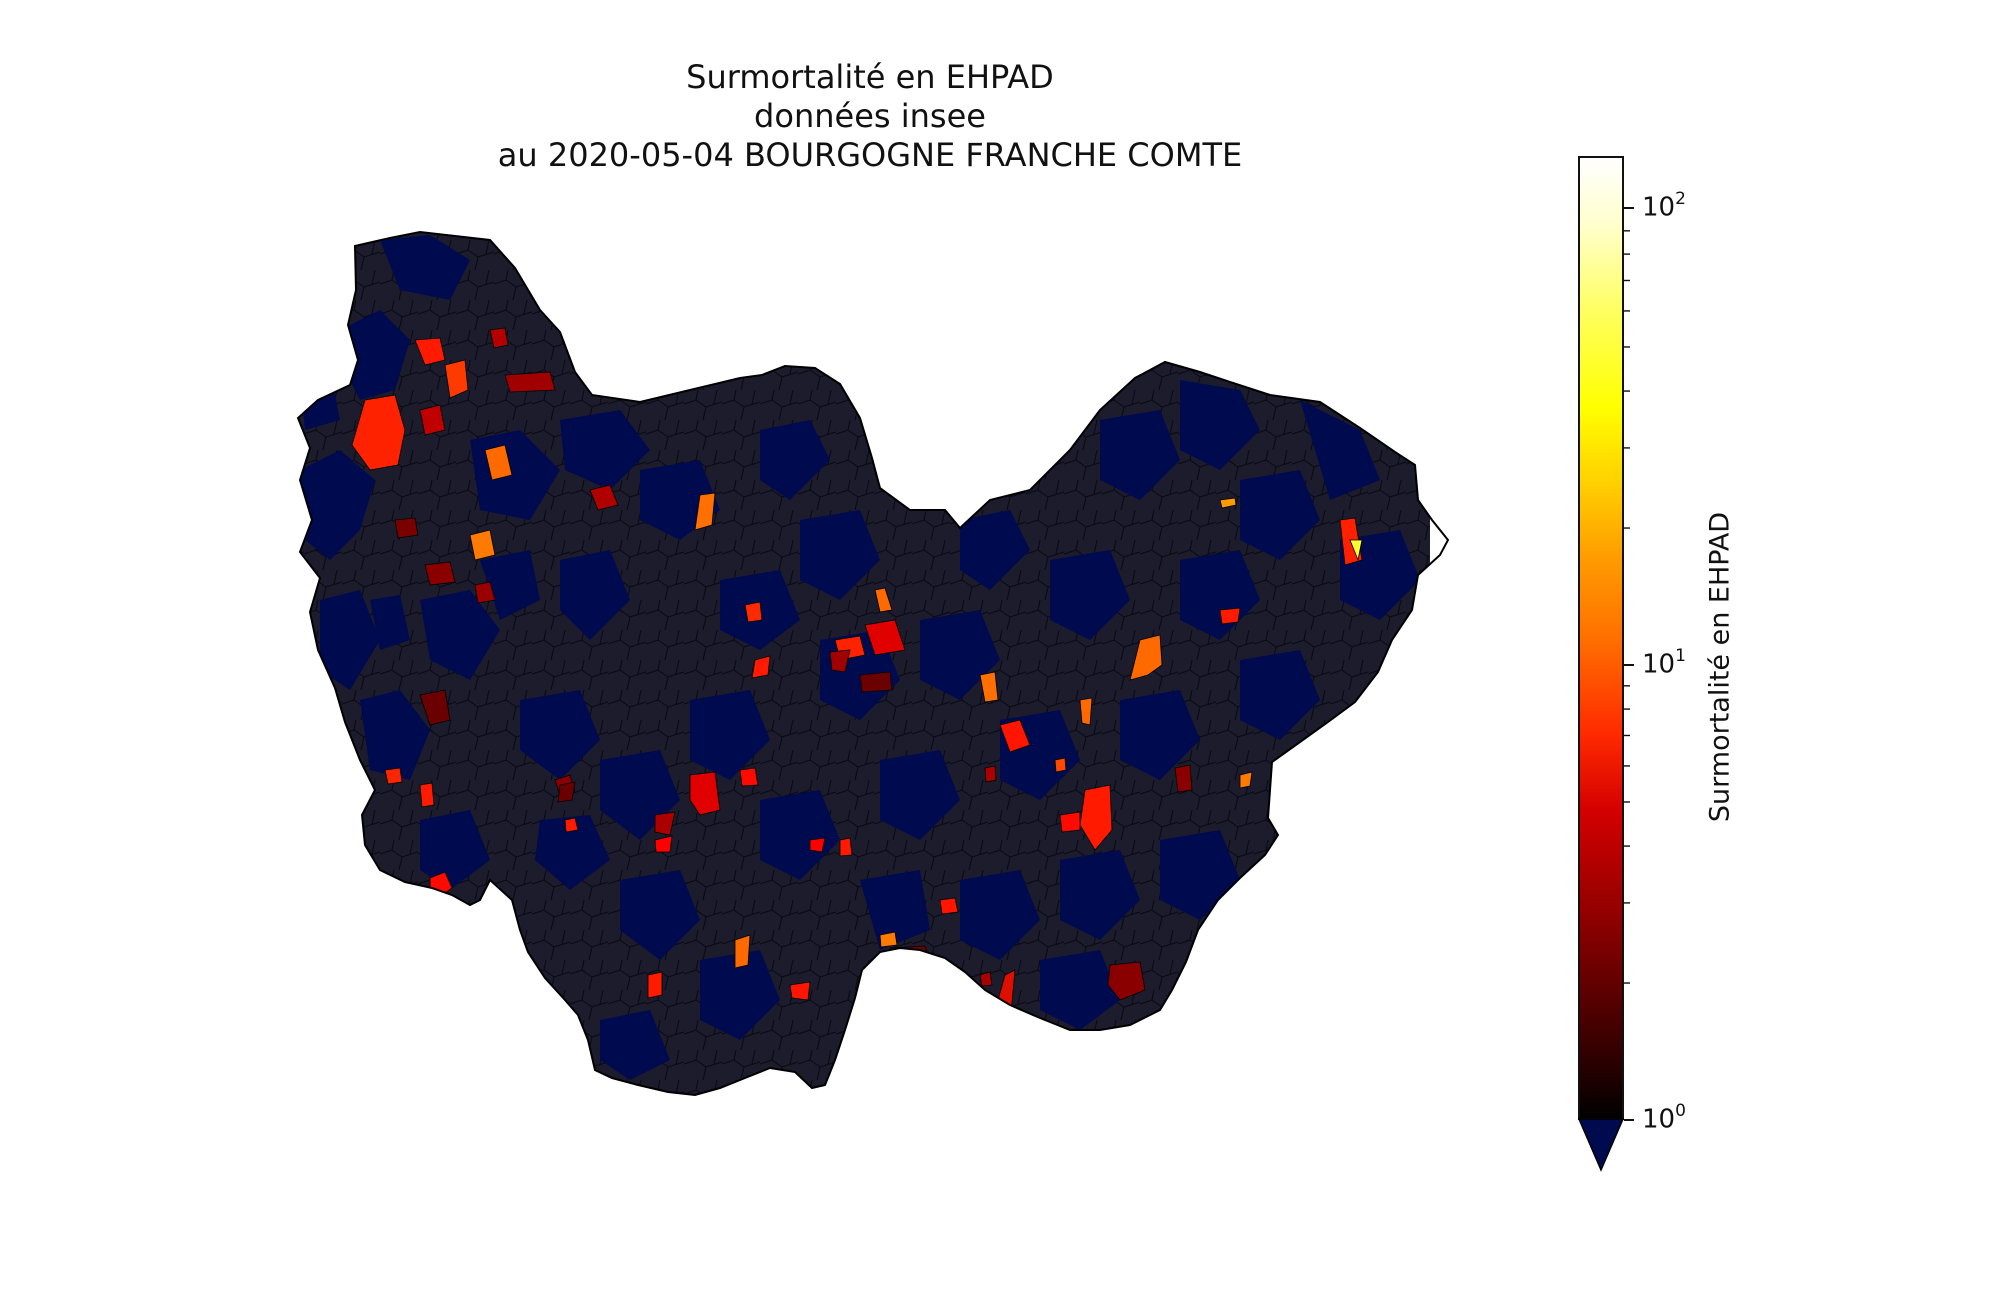 The width and height of the screenshot is (2000, 1308). I want to click on title-line-3: au 2020-05-04 BOURGOGNE FRANCHE COMTE, so click(870, 155).